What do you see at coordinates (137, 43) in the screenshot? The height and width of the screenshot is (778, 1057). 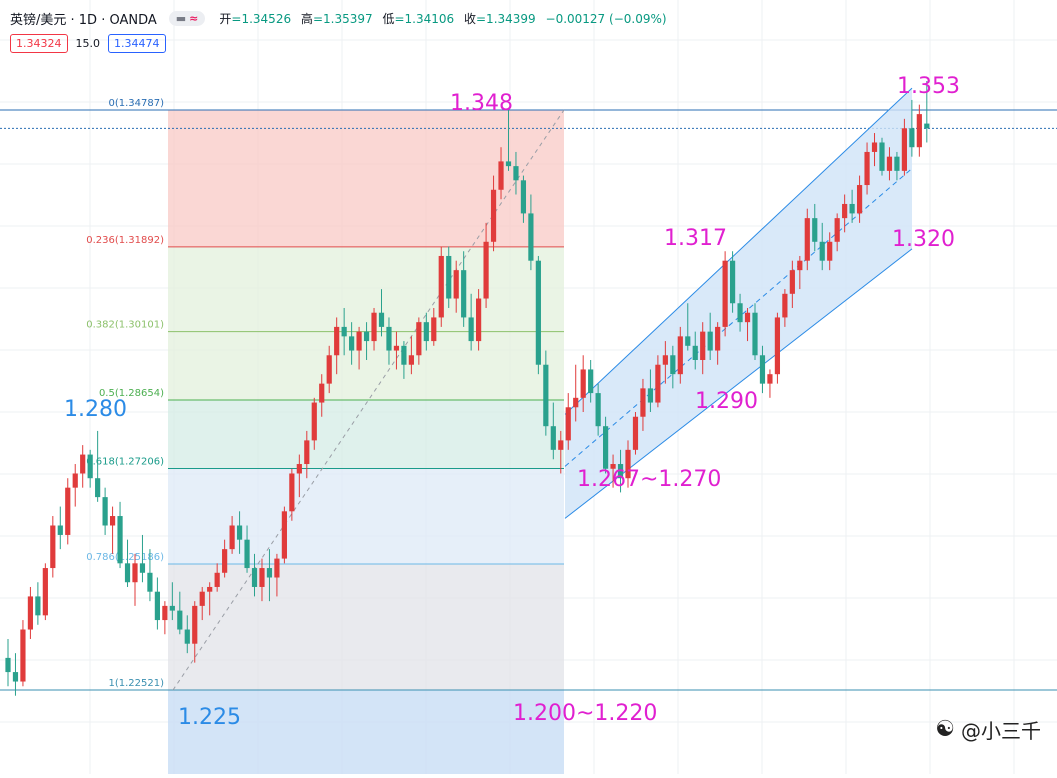 I see `ask-price: 1.34474` at bounding box center [137, 43].